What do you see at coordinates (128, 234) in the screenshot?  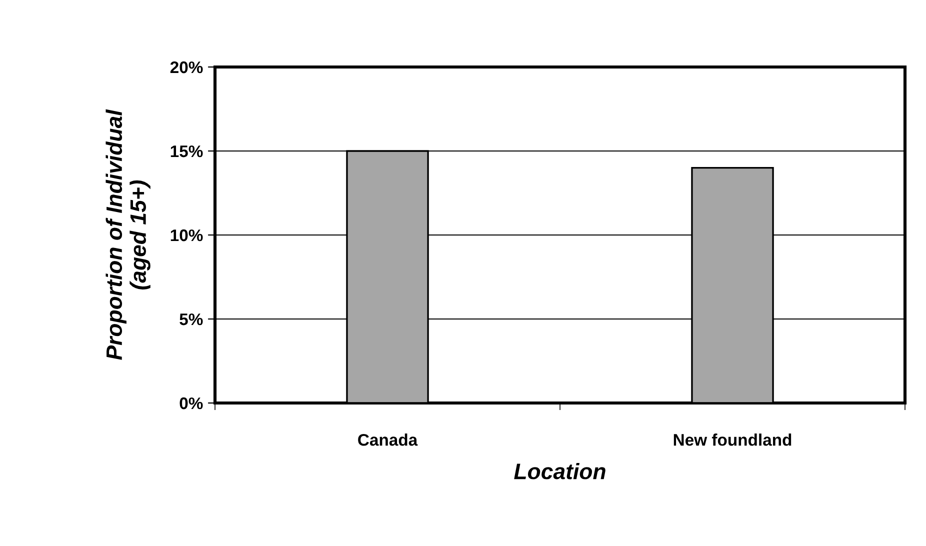 I see `y-axis-title: Proportion of Individual (aged 15+)` at bounding box center [128, 234].